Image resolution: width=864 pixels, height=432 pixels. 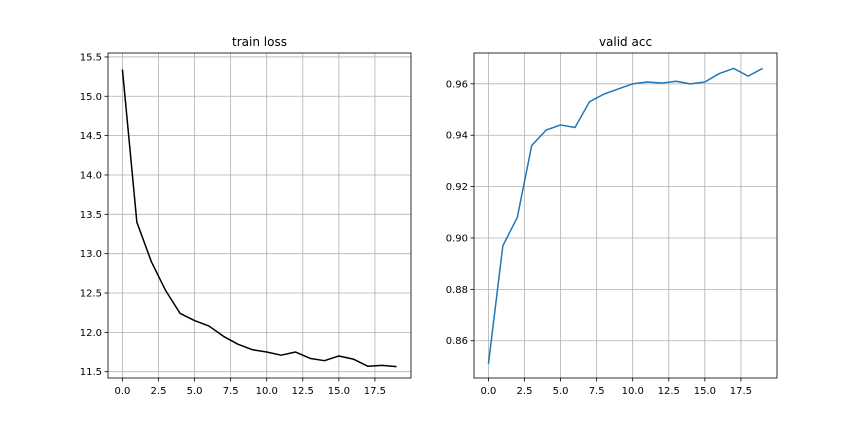 I want to click on y-tick-label: 11.5, so click(x=91, y=372).